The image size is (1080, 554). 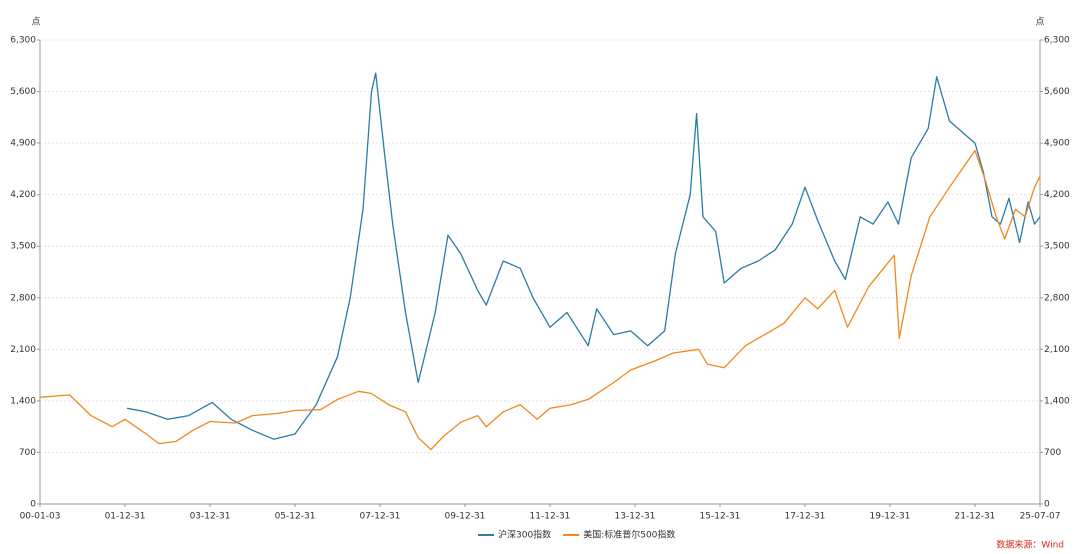 I want to click on legend-label: 美国:标准普尔500指数, so click(x=629, y=535).